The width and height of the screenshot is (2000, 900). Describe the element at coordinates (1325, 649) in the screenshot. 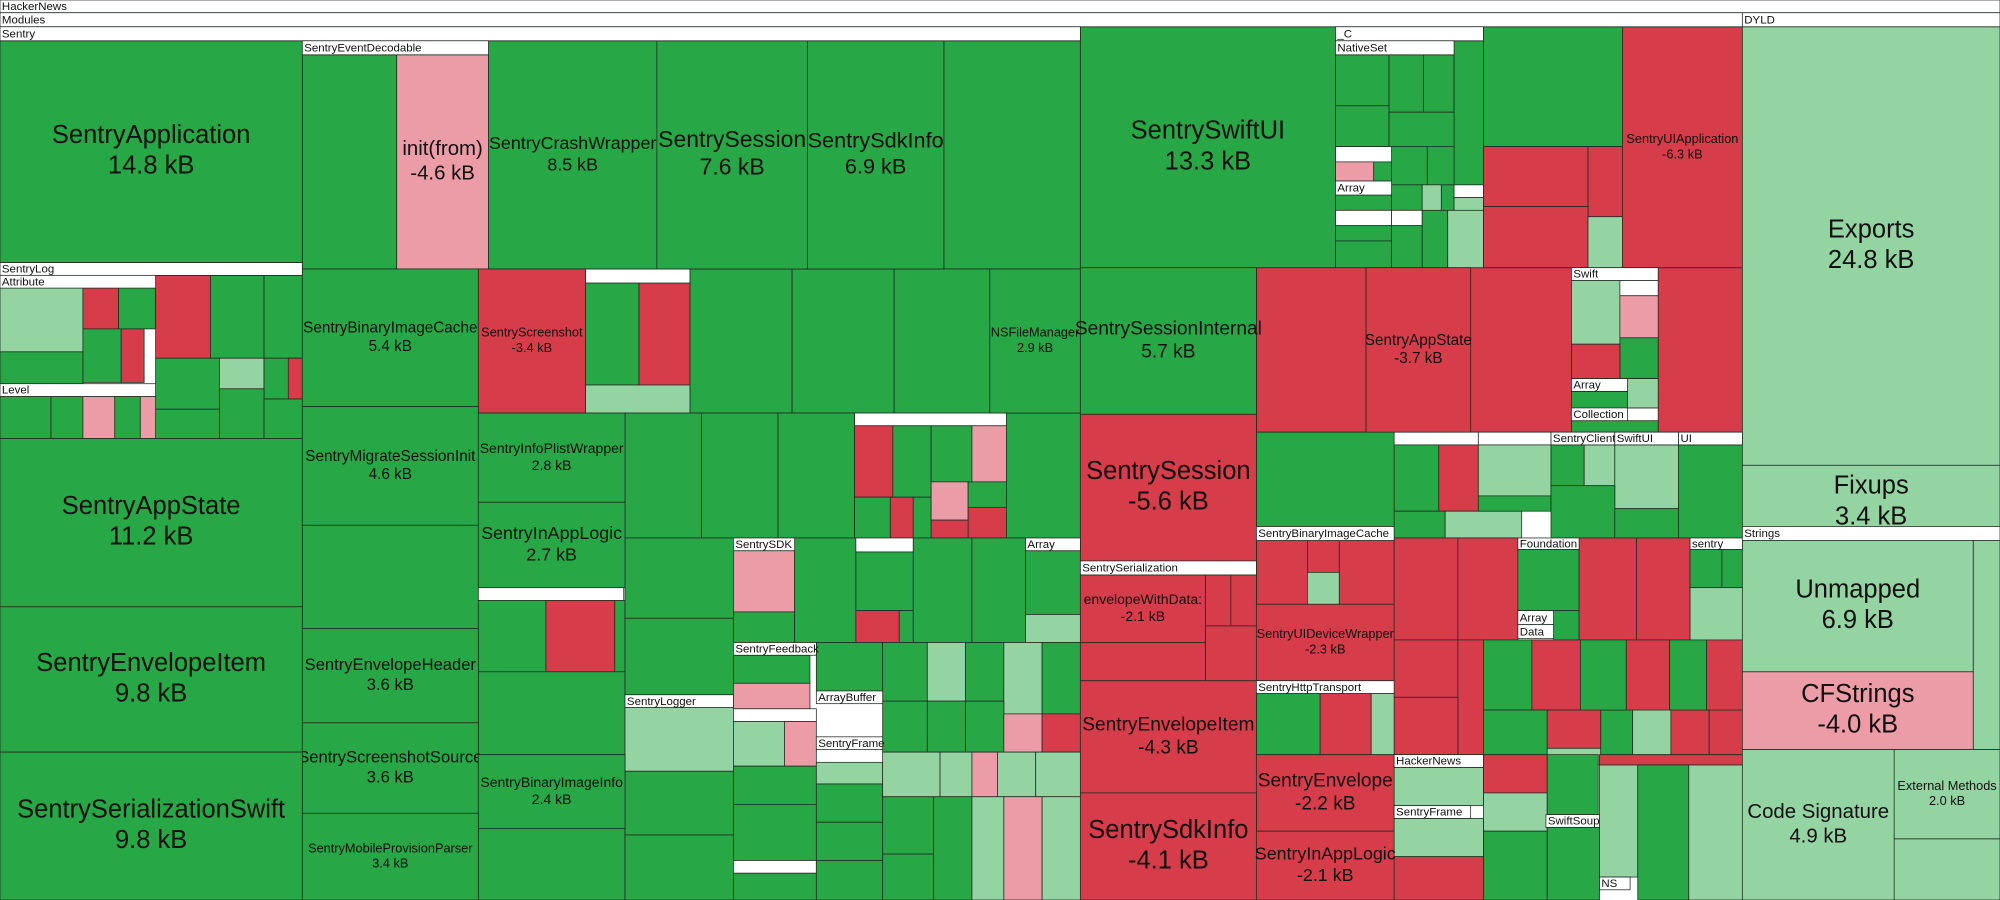

I see `node-size: -2.3 kB` at that location.